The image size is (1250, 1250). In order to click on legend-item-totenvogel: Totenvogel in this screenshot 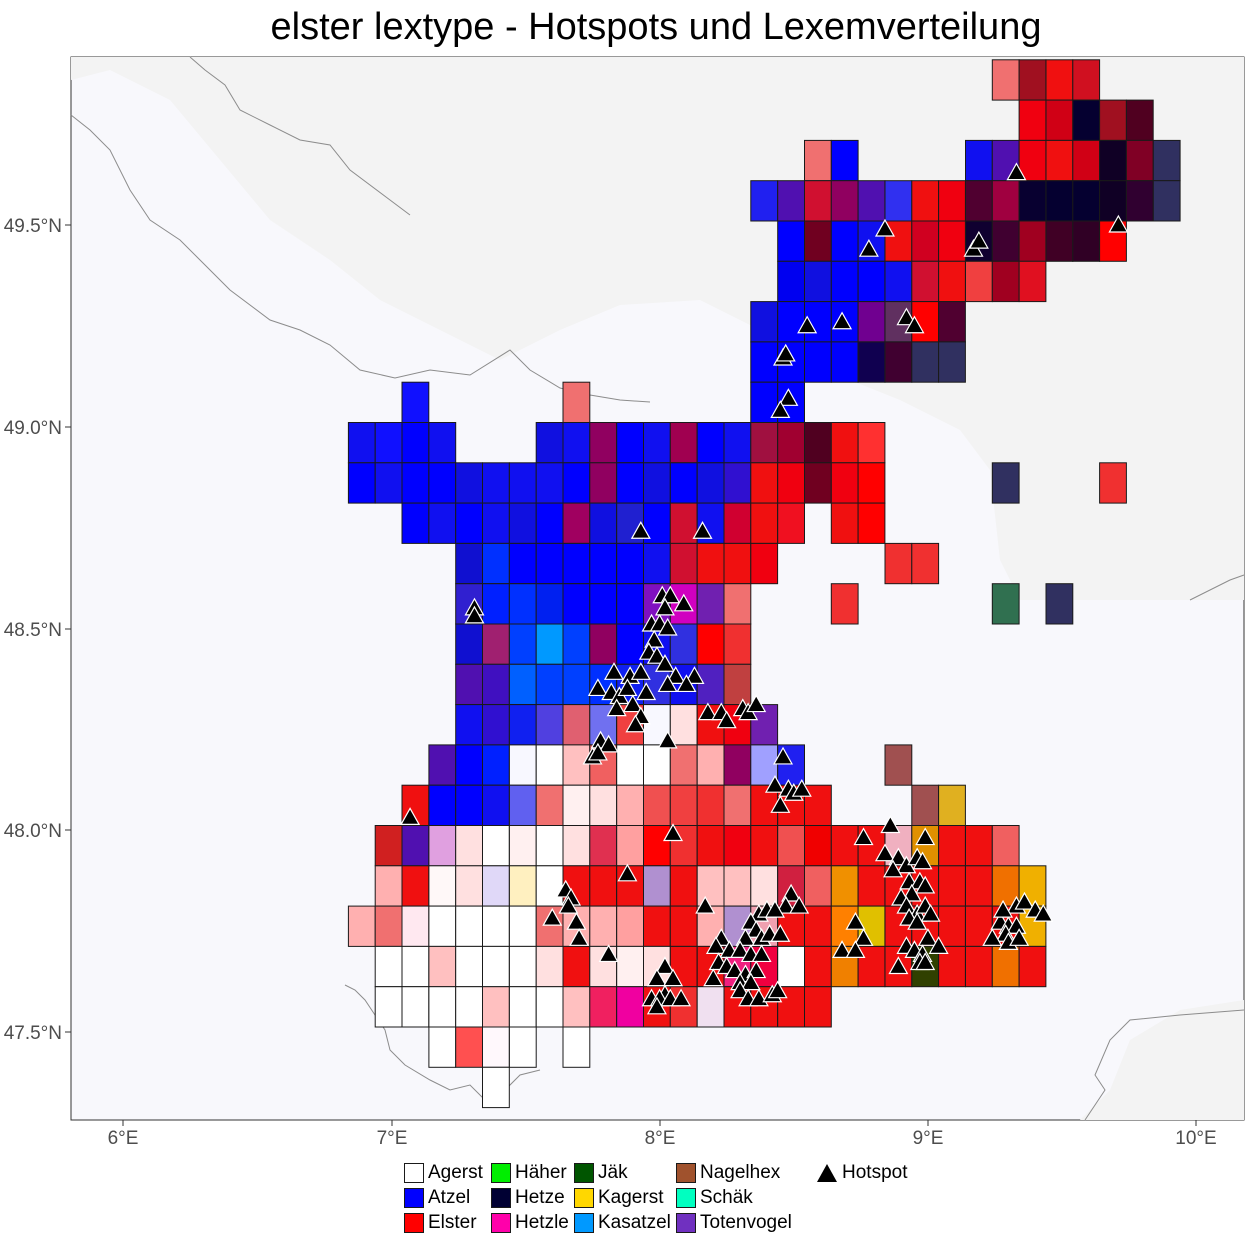, I will do `click(734, 1223)`.